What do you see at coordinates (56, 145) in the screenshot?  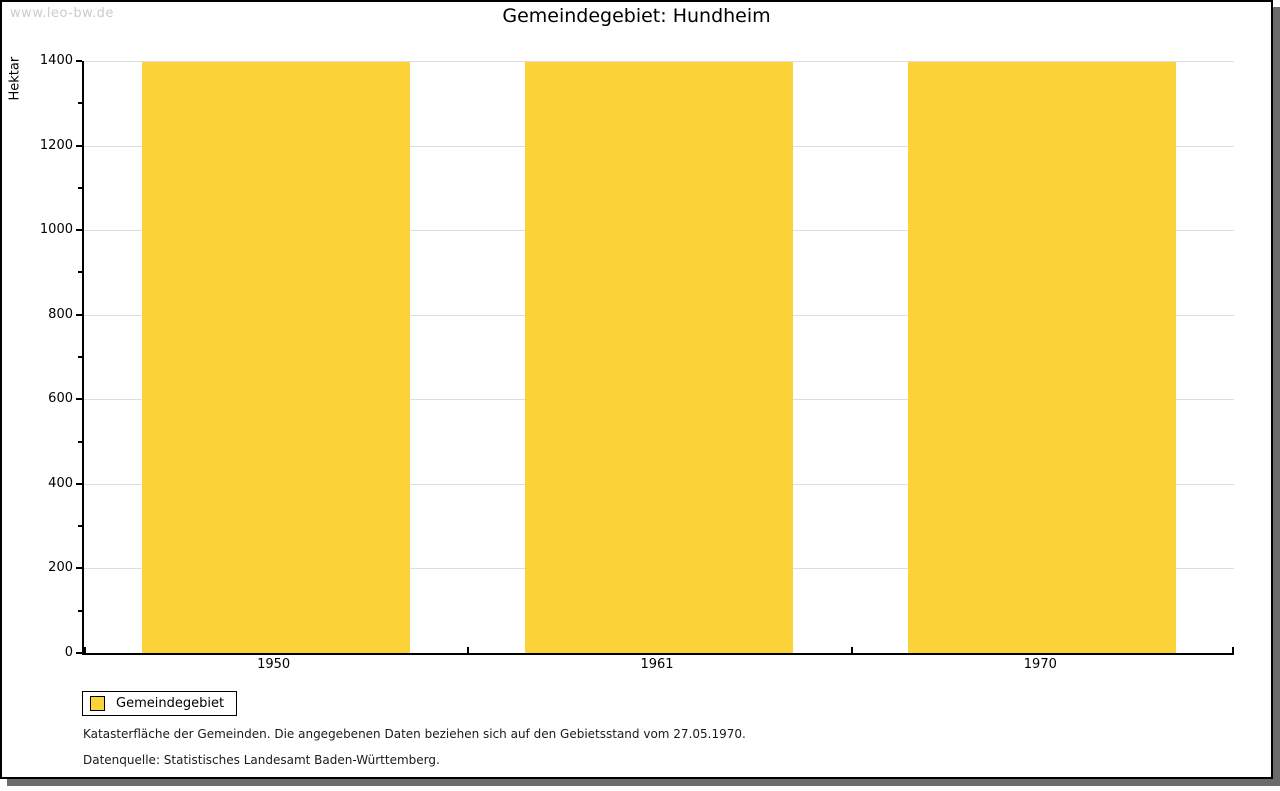 I see `y-axis-tick-label: 1200` at bounding box center [56, 145].